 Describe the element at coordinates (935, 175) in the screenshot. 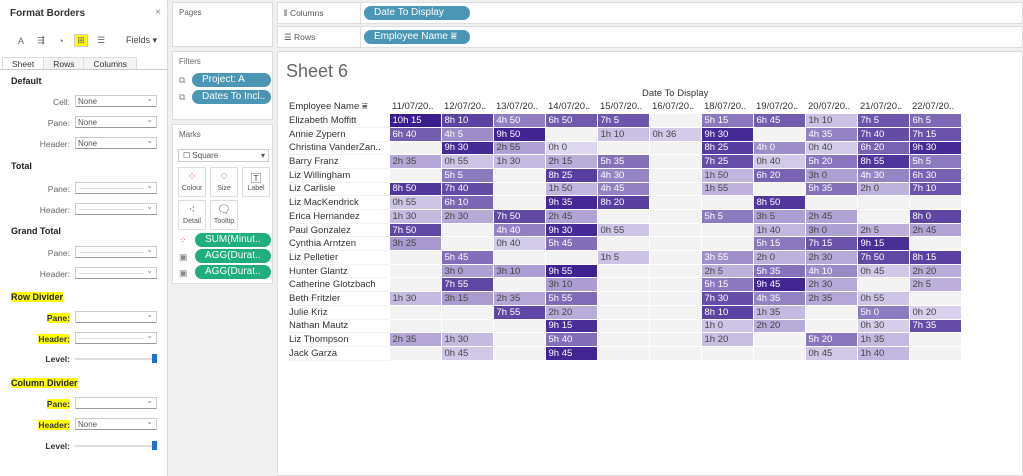

I see `heatmap-cell: 6h 30` at that location.